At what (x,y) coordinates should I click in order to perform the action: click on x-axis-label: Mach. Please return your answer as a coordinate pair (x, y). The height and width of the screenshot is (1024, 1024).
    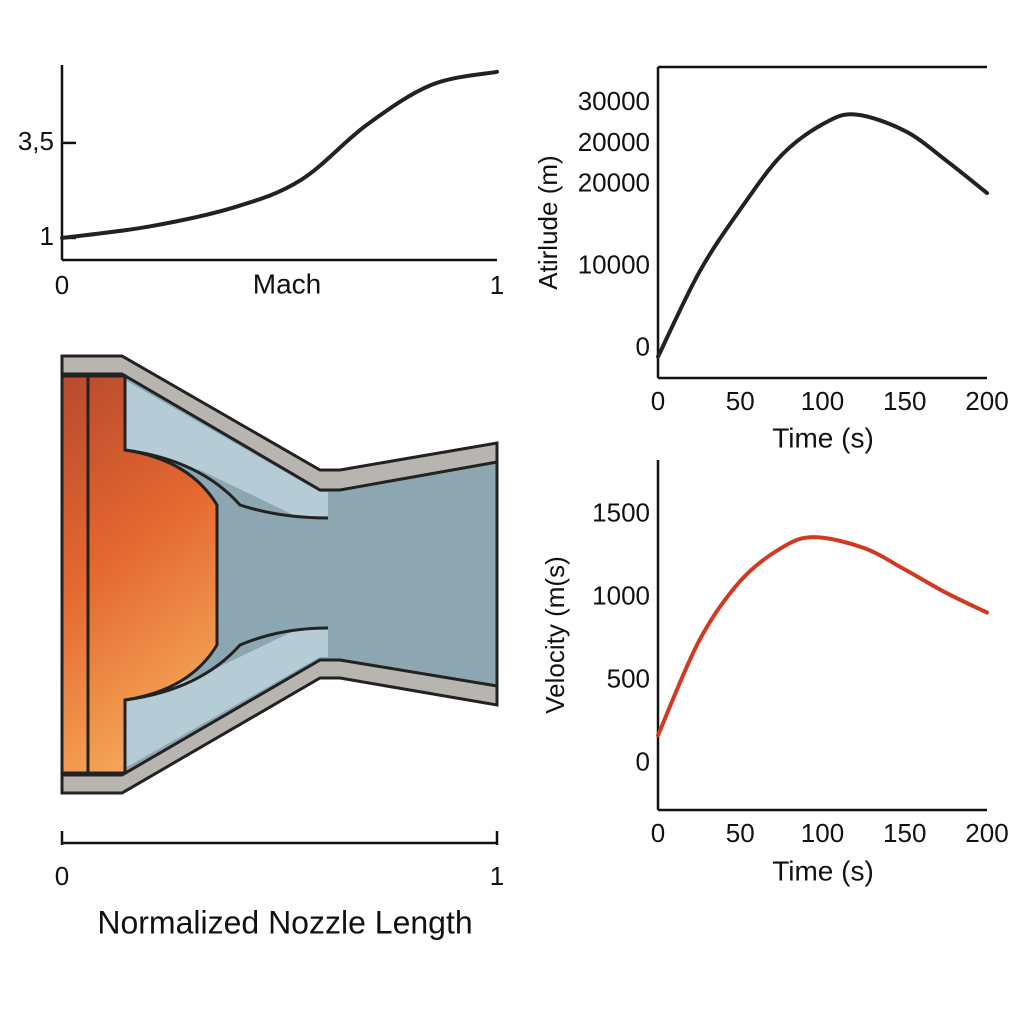
    Looking at the image, I should click on (287, 283).